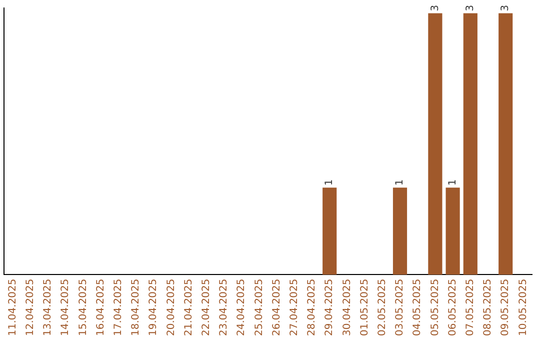 The width and height of the screenshot is (540, 340). I want to click on x-tick-label: 15.04.2025, so click(83, 307).